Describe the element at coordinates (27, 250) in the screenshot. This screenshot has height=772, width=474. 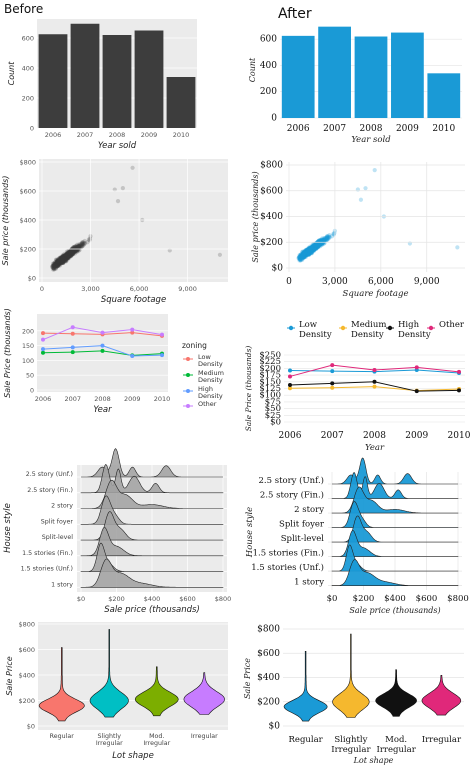
I see `before-scatter-ytick: $200` at that location.